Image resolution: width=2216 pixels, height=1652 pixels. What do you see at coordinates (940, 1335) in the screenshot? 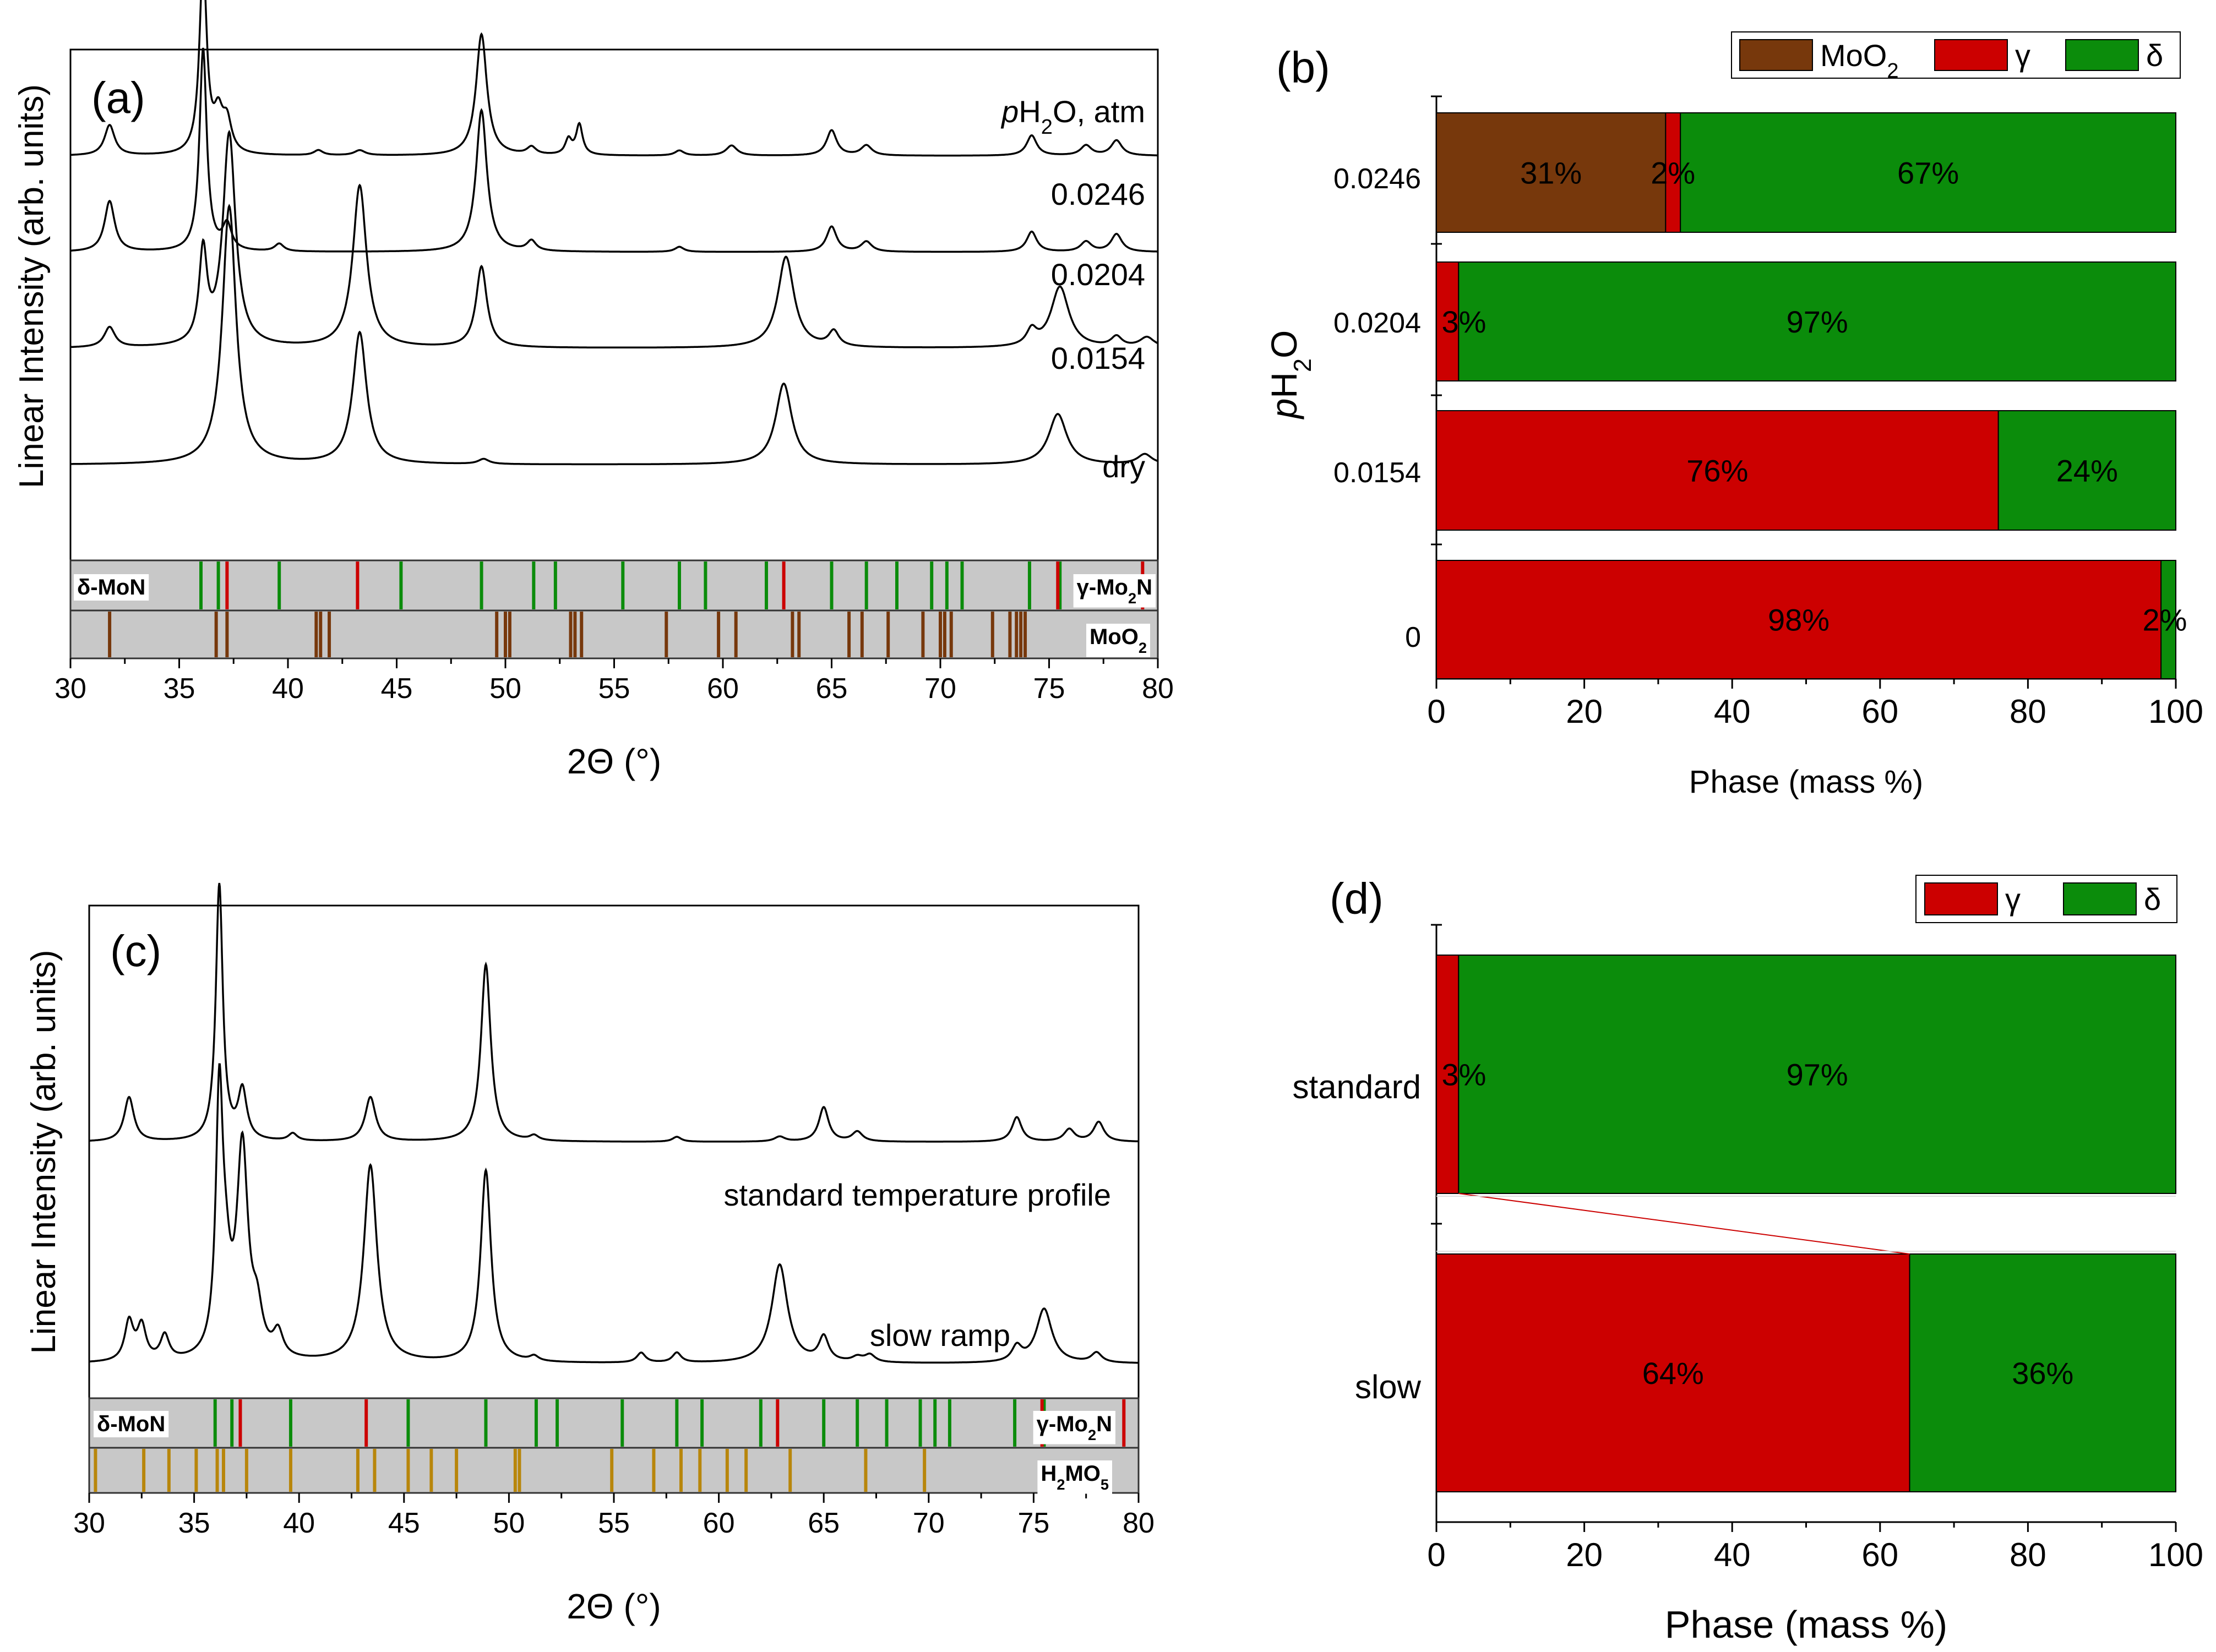
I see `series-label: slow ramp` at bounding box center [940, 1335].